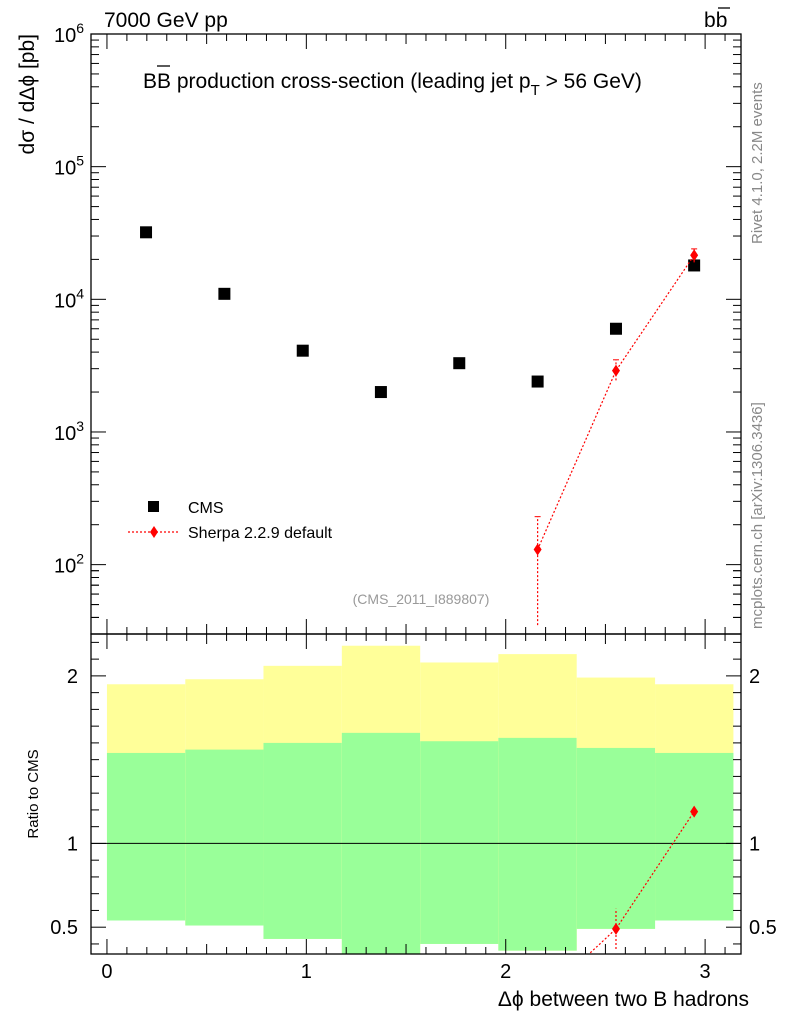  What do you see at coordinates (27, 94) in the screenshot?
I see `main-y-axis-label: dσ / dΔϕ [pb]` at bounding box center [27, 94].